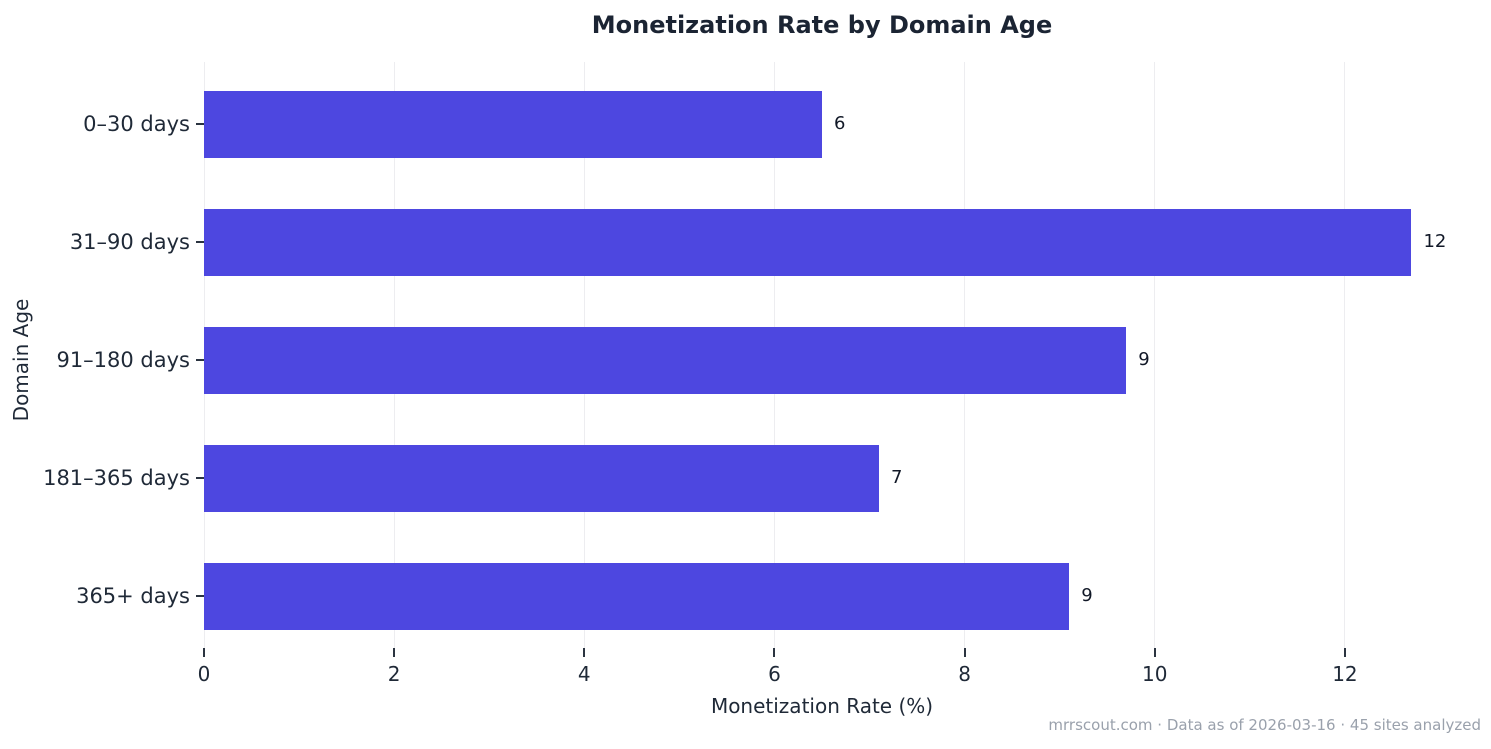 The width and height of the screenshot is (1491, 749). I want to click on bar-31-90-days, so click(808, 242).